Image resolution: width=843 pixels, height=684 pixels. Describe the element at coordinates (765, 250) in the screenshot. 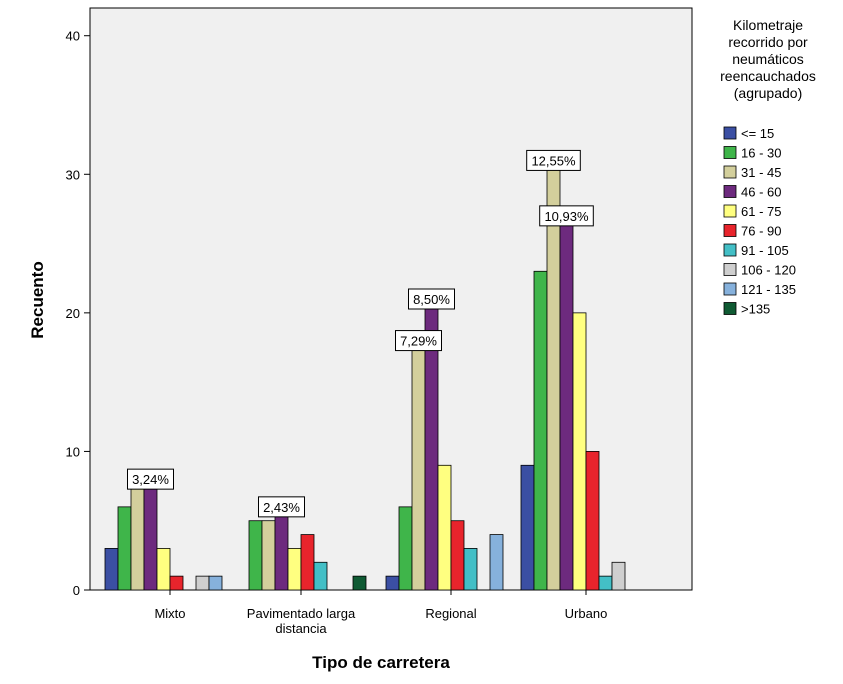

I see `legend-label: 91 - 105` at that location.